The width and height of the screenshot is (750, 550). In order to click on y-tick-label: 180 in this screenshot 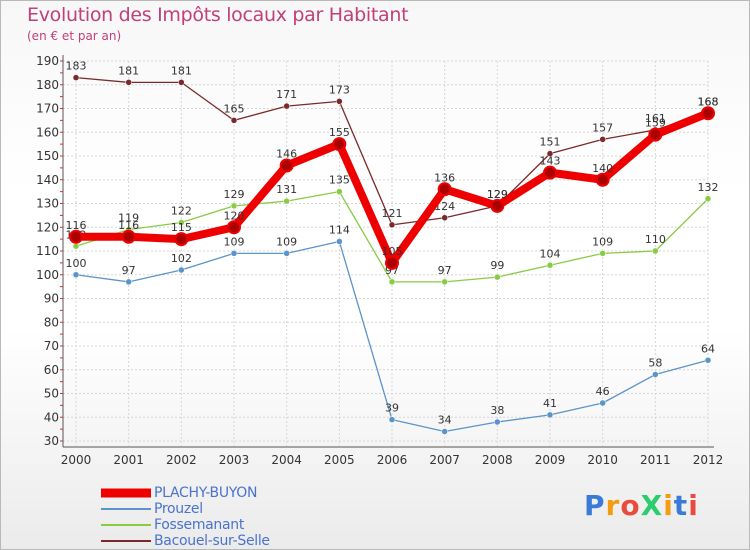, I will do `click(47, 85)`.